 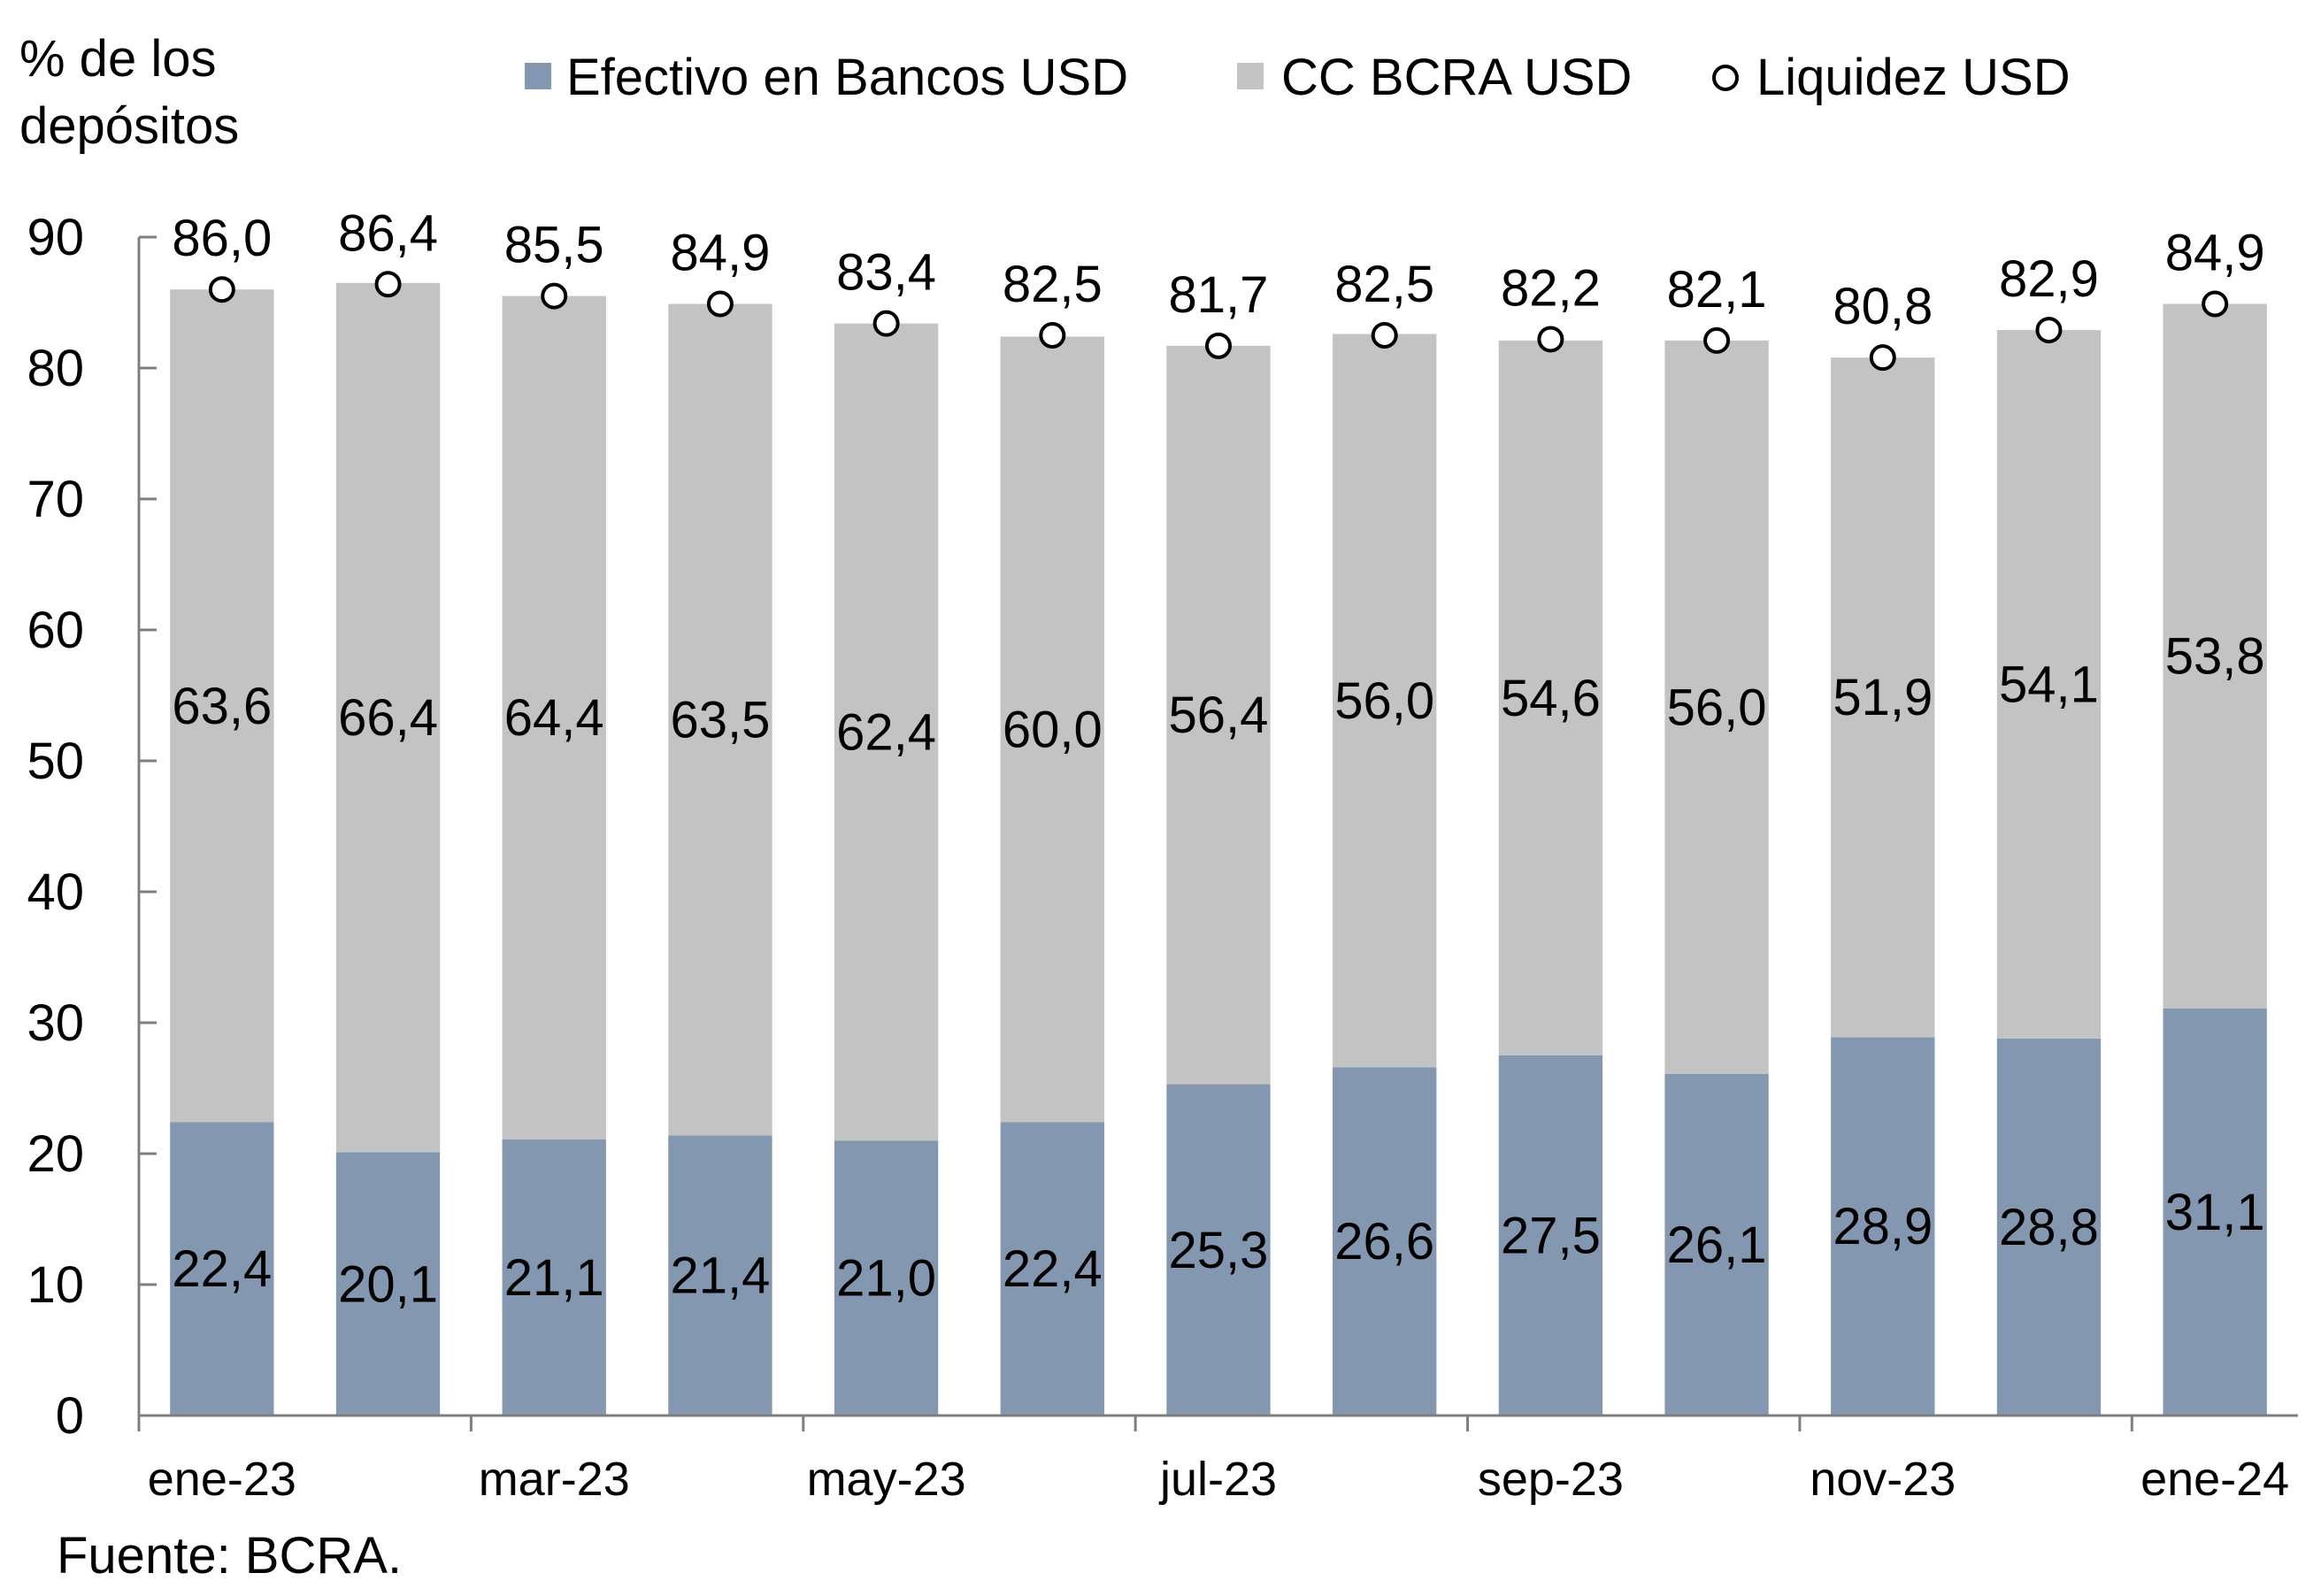 What do you see at coordinates (118, 59) in the screenshot?
I see `y-axis-title-line-1: % de los` at bounding box center [118, 59].